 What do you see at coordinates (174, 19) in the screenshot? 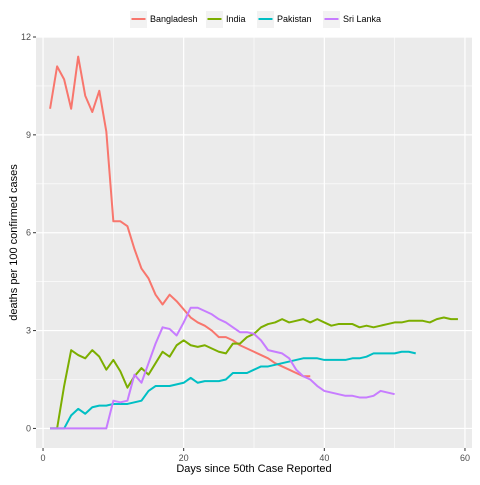
I see `legend-label: Bangladesh` at bounding box center [174, 19].